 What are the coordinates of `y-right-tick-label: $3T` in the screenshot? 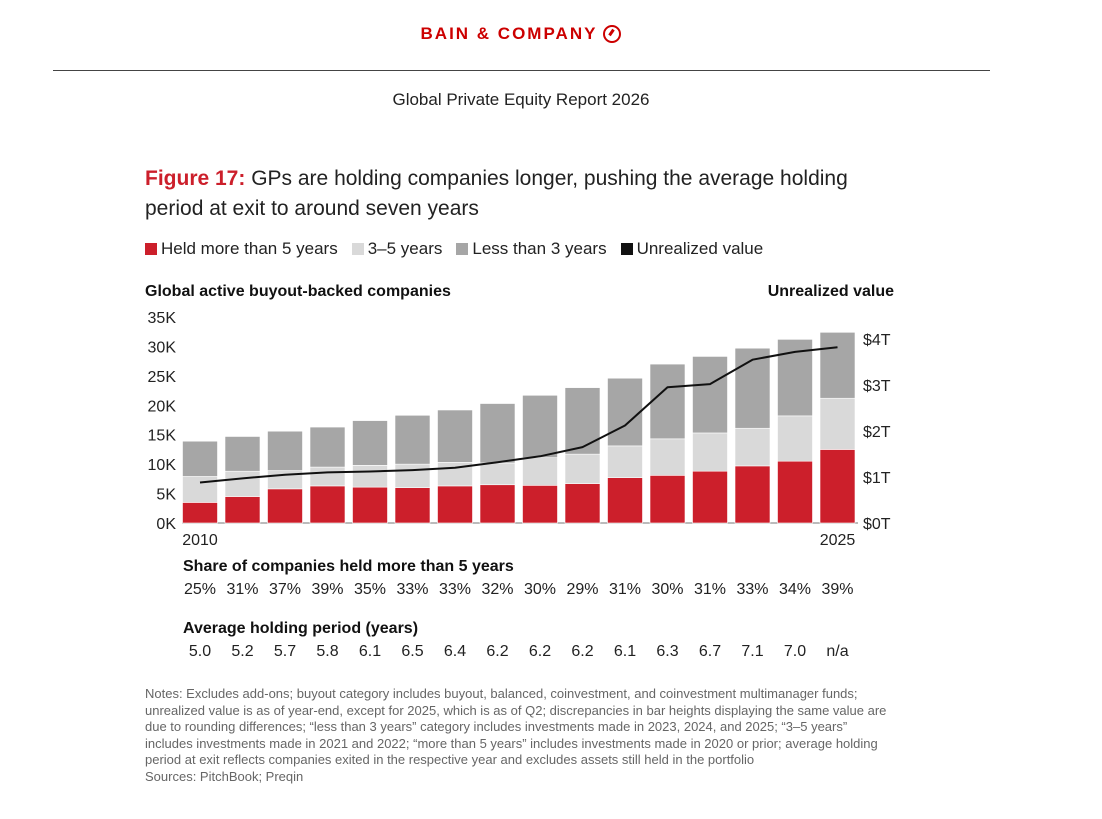 It's located at (877, 386).